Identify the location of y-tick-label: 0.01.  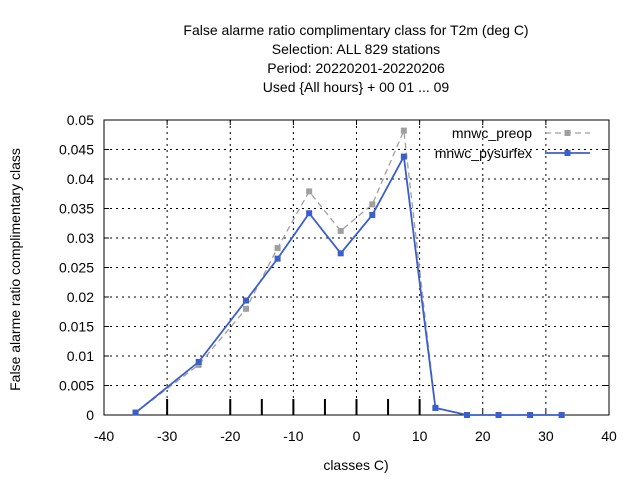
(80, 356).